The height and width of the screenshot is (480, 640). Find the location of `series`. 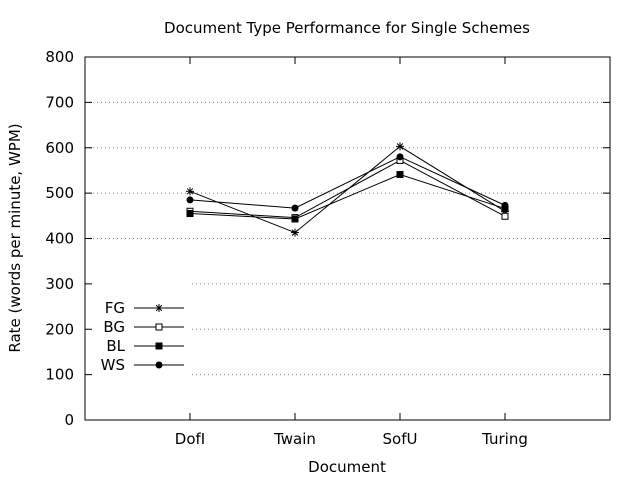

series is located at coordinates (347, 189).